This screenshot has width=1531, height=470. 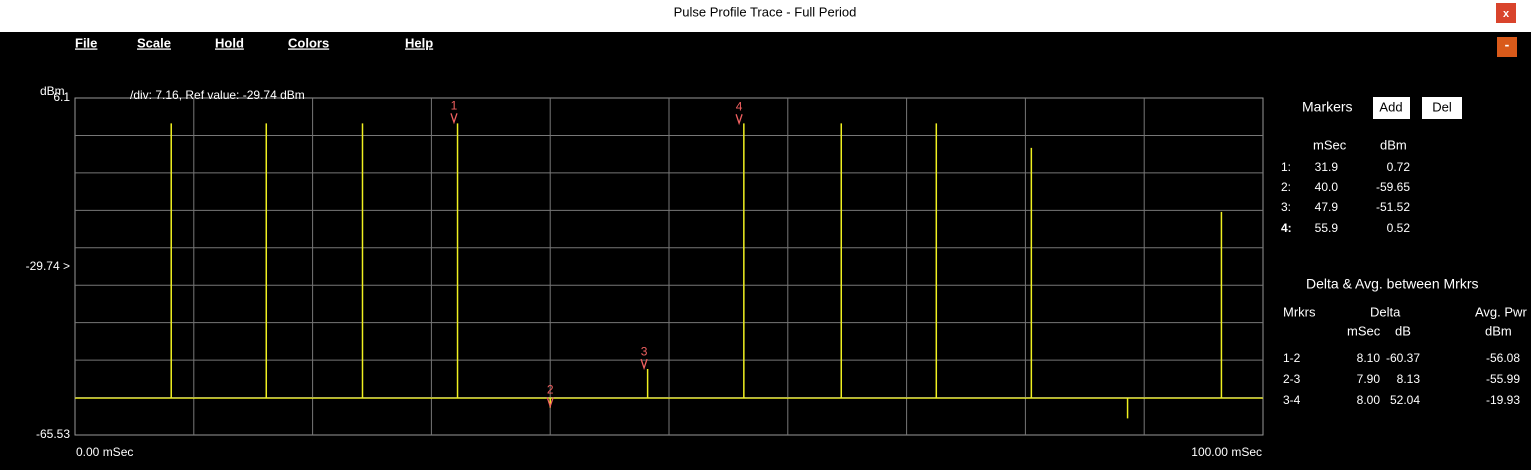 I want to click on delta-cell: 8.10, so click(x=1369, y=358).